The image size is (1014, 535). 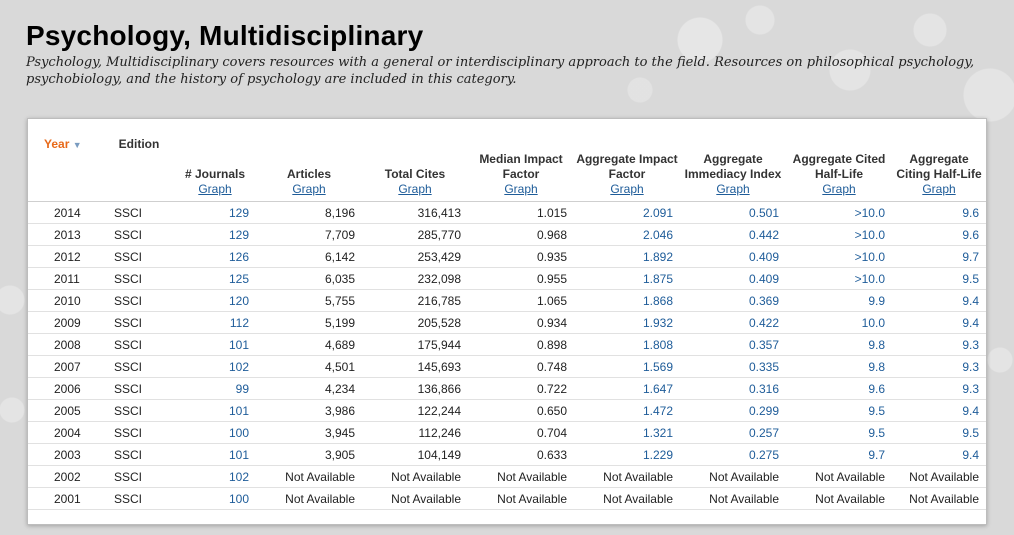 I want to click on journals-graph-link: Graph, so click(x=215, y=189).